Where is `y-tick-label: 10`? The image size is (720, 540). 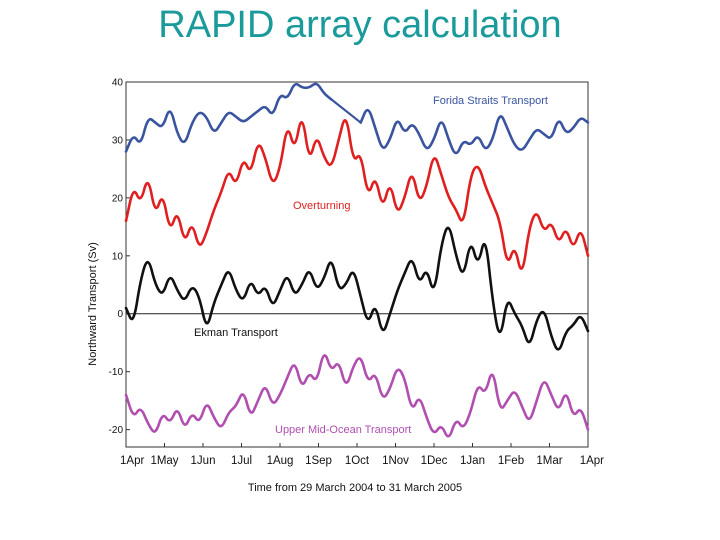 y-tick-label: 10 is located at coordinates (118, 256).